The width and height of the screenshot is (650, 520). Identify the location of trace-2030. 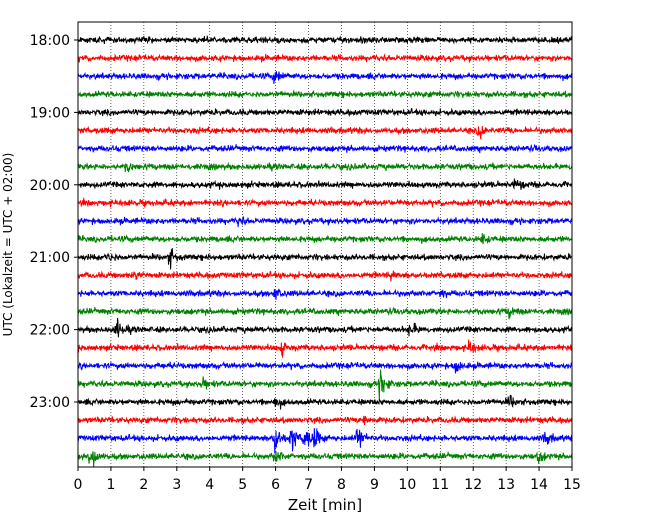
(325, 222).